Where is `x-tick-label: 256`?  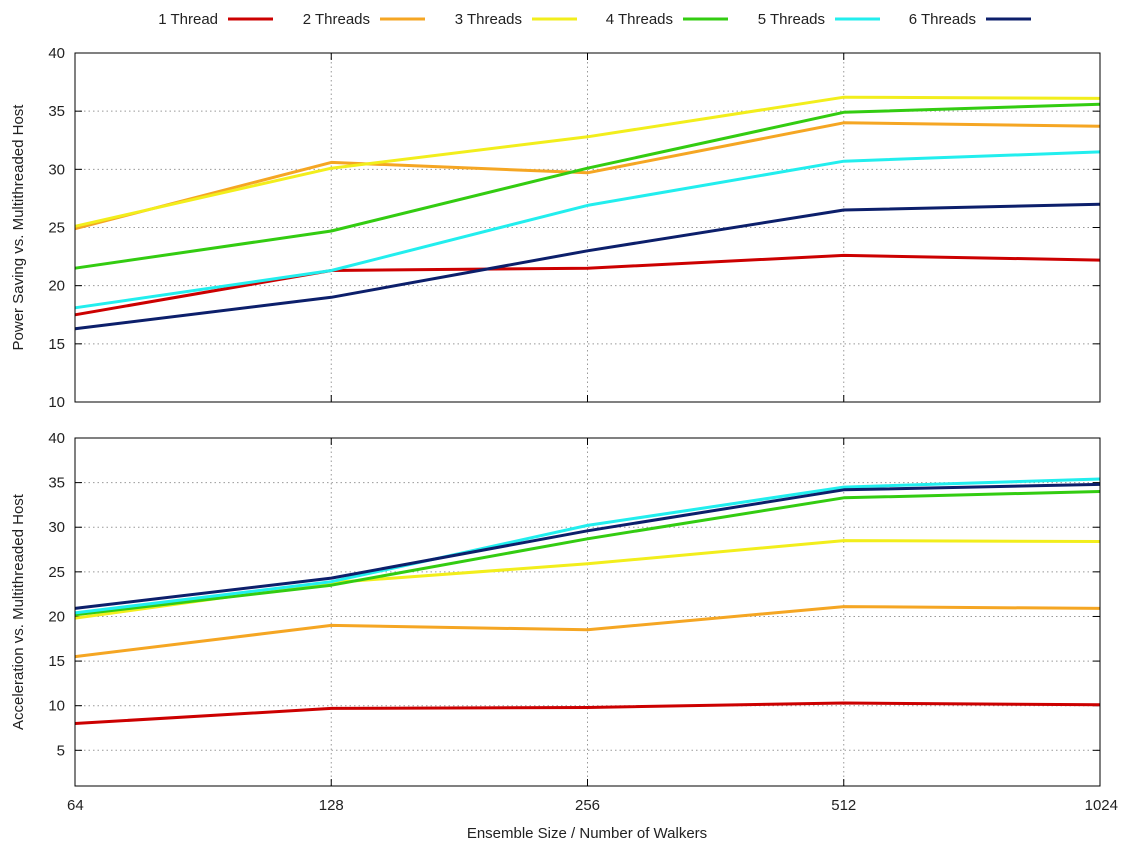
x-tick-label: 256 is located at coordinates (587, 805).